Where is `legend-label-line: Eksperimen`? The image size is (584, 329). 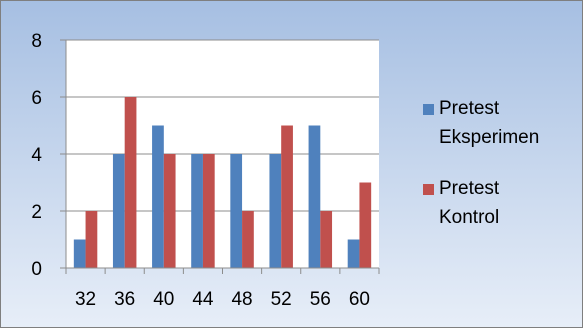 legend-label-line: Eksperimen is located at coordinates (489, 137).